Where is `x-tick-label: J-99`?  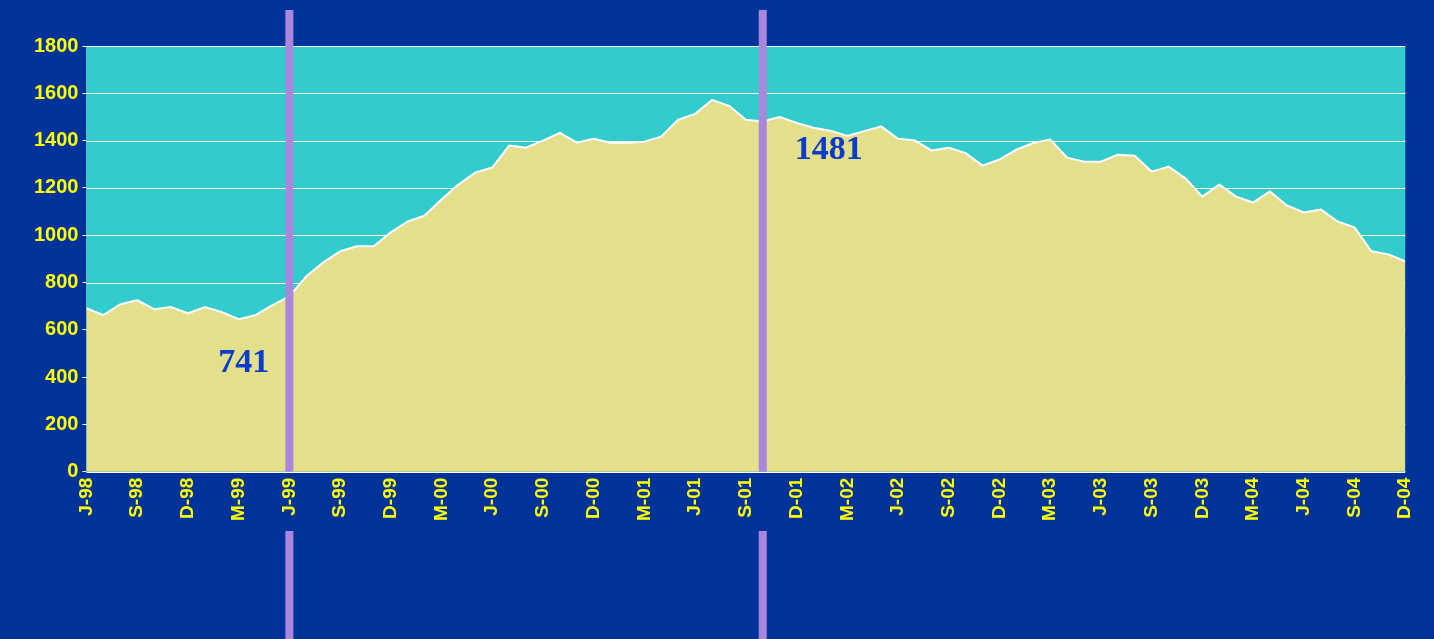
x-tick-label: J-99 is located at coordinates (288, 496).